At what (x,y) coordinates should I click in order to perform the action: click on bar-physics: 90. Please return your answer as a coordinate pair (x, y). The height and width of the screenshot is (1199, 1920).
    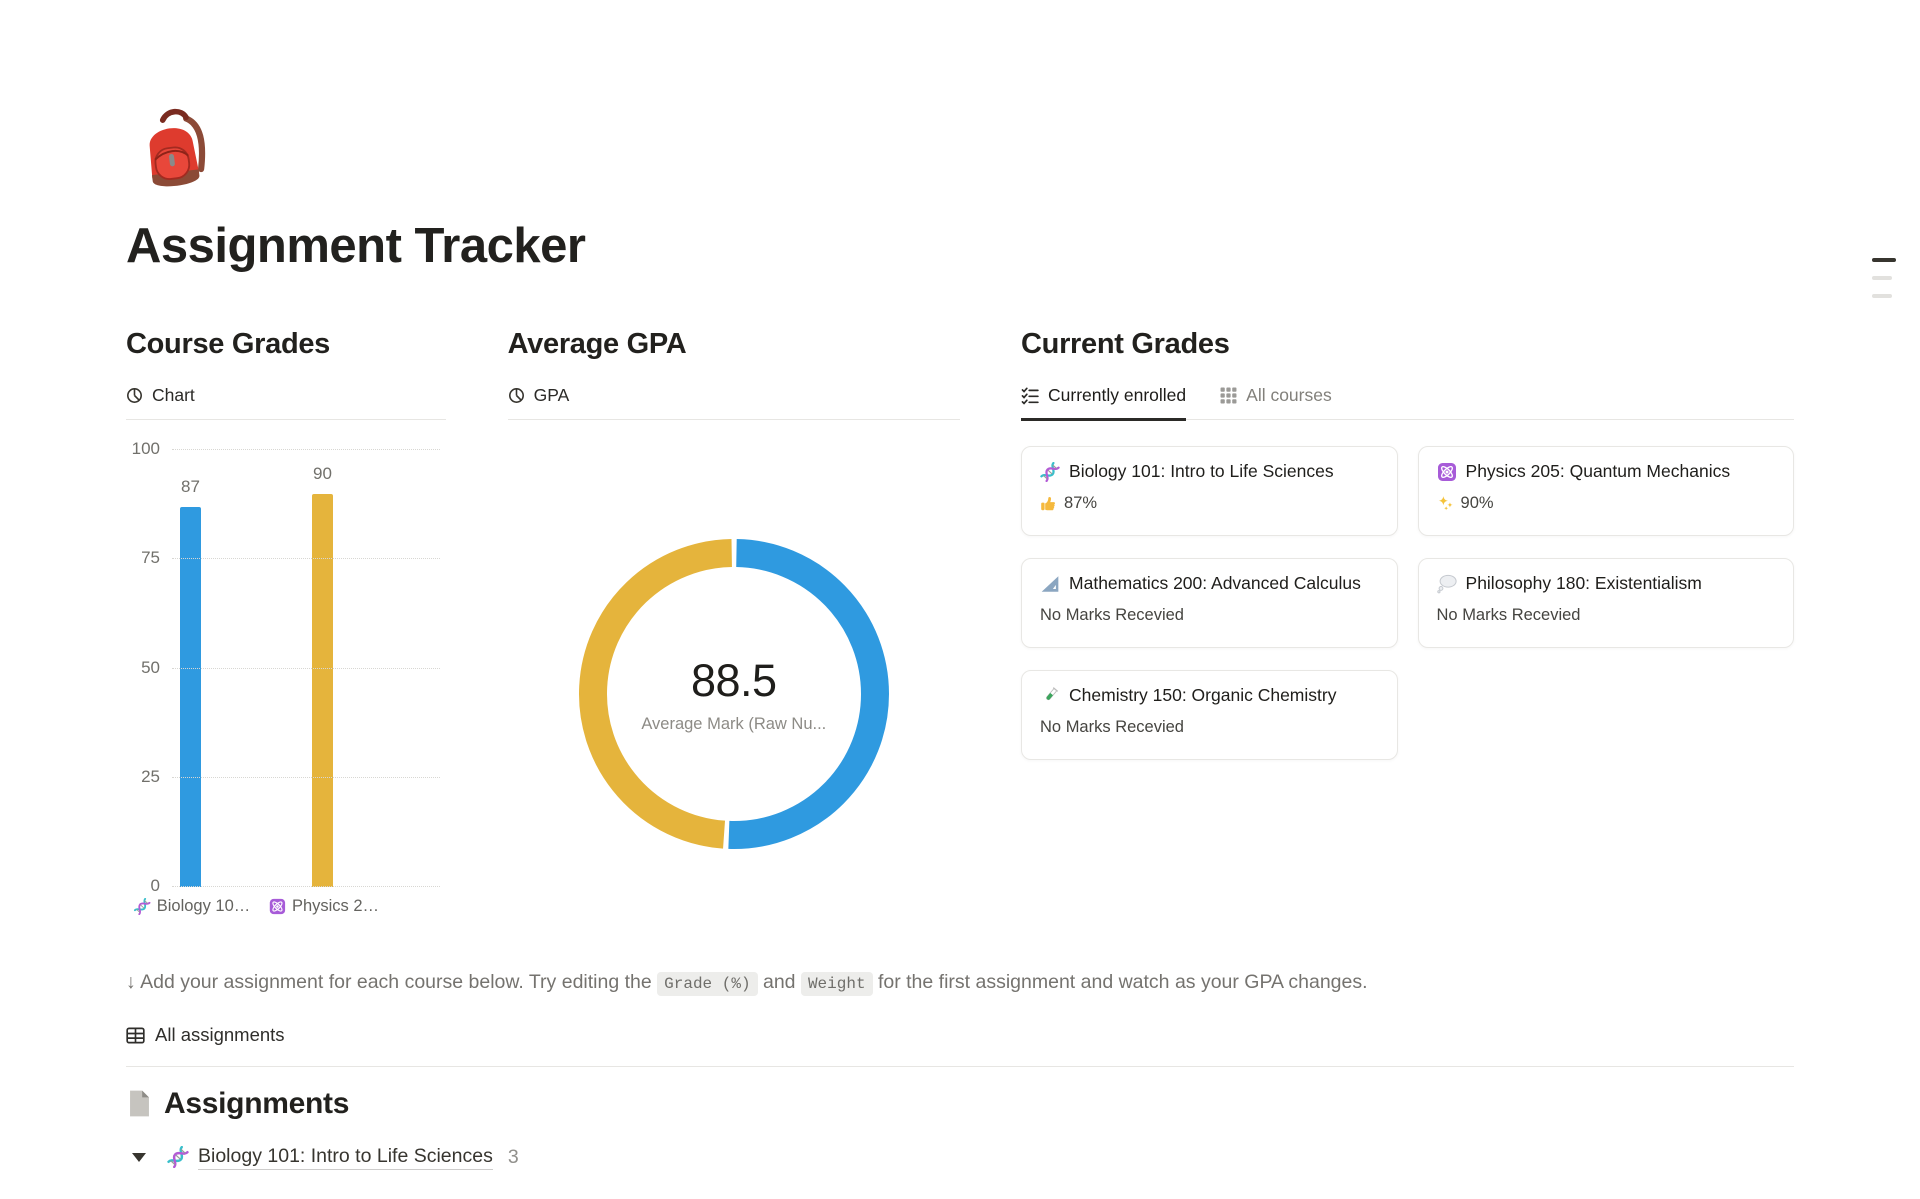
    Looking at the image, I should click on (322, 675).